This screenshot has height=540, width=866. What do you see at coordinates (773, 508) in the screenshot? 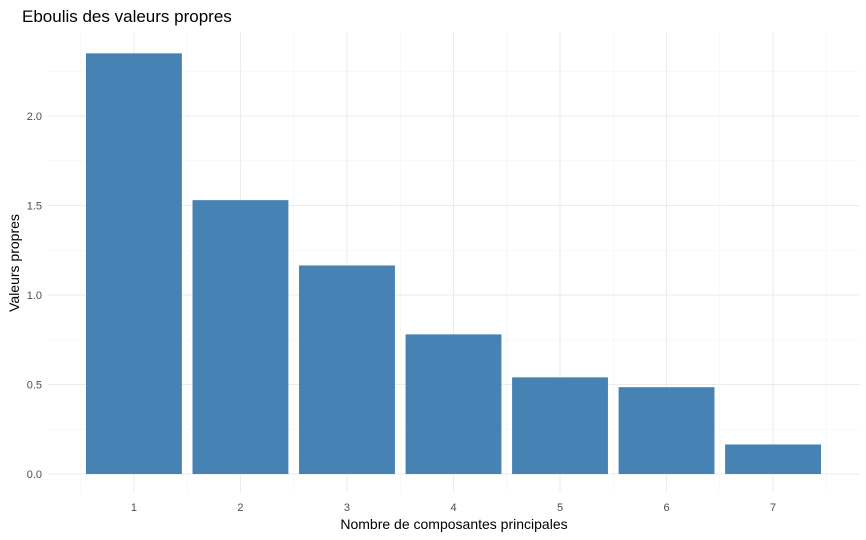
I see `x-tick-label: 7` at bounding box center [773, 508].